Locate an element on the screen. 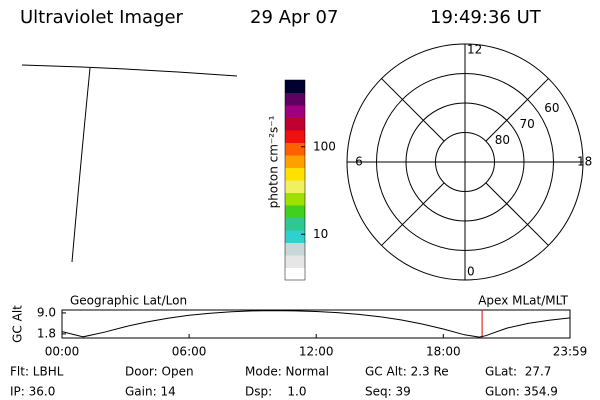 The width and height of the screenshot is (600, 400). x-tick-label: 18:00 is located at coordinates (443, 352).